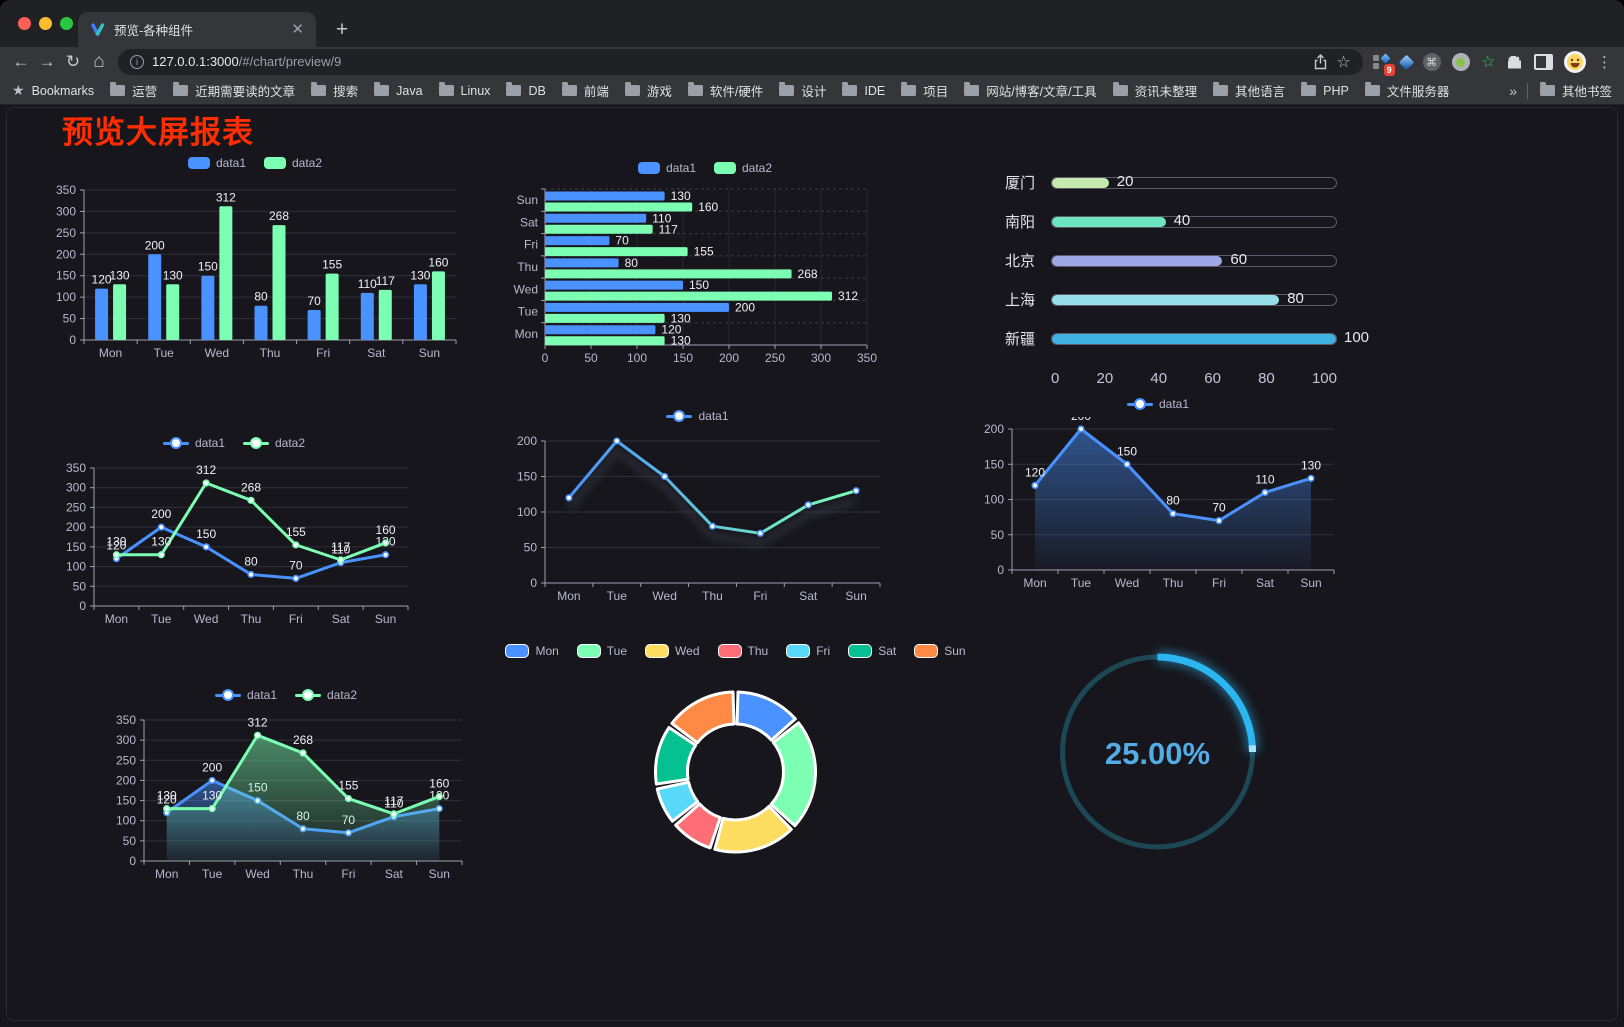 This screenshot has width=1624, height=1027. What do you see at coordinates (76, 527) in the screenshot?
I see `svg-text: 200` at bounding box center [76, 527].